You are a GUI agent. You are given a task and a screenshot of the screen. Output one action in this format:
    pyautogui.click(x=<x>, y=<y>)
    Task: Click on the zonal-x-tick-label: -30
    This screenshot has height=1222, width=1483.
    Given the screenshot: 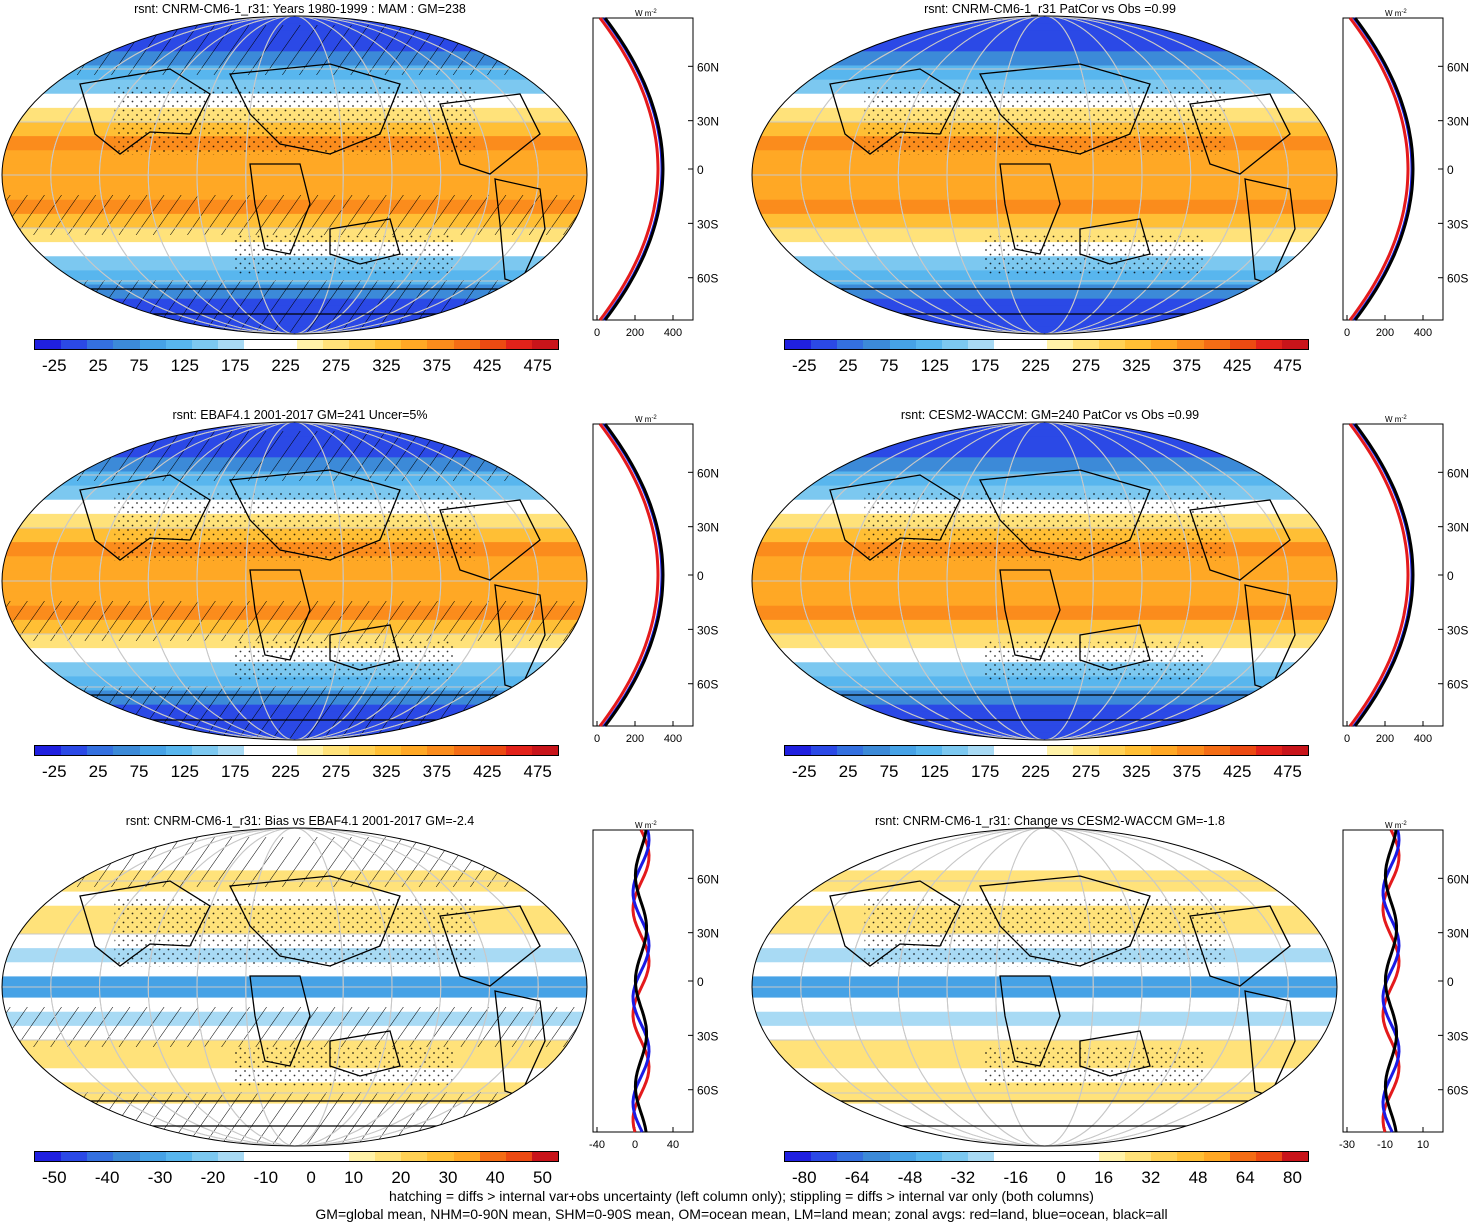 What is the action you would take?
    pyautogui.click(x=1347, y=1145)
    